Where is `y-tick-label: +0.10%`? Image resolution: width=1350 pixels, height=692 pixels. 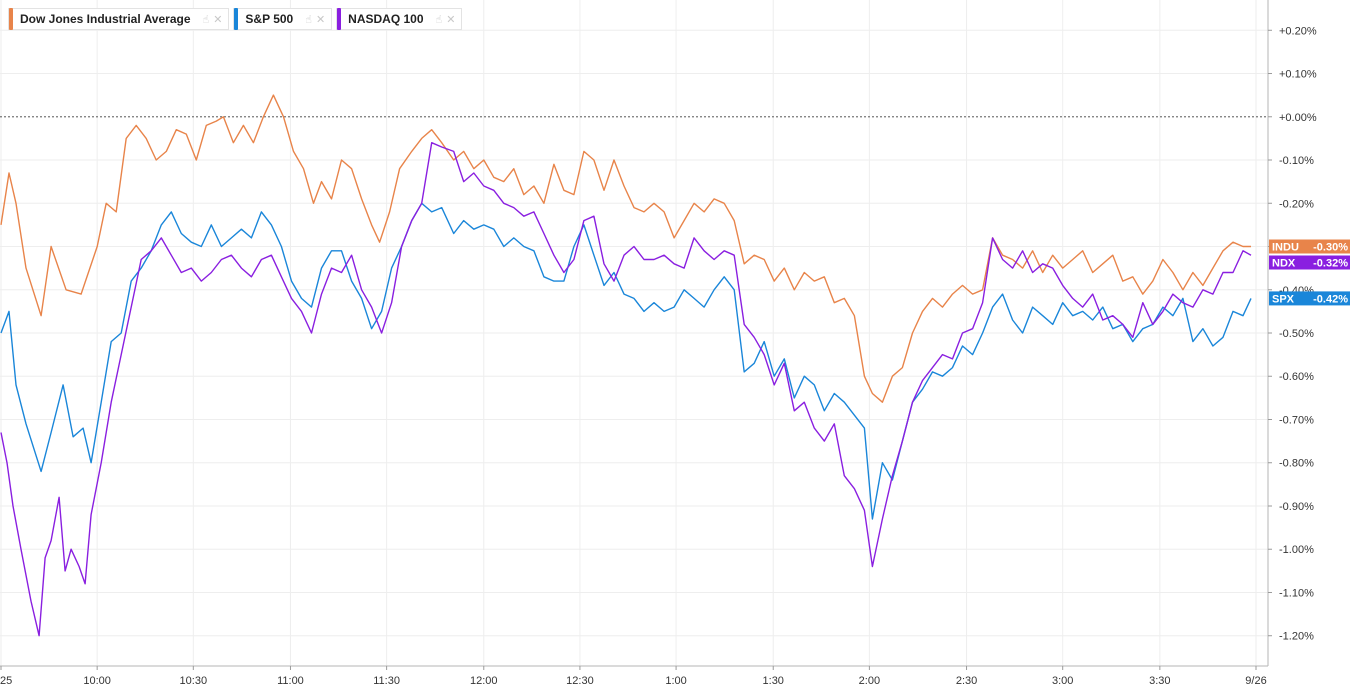
y-tick-label: +0.10% is located at coordinates (1298, 75).